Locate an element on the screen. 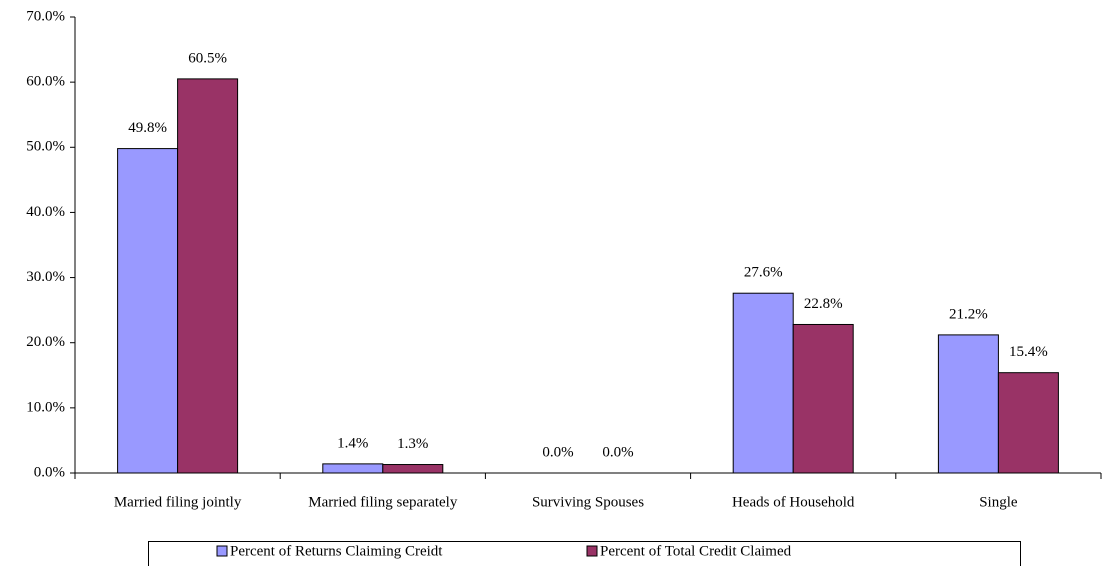 The width and height of the screenshot is (1109, 566). legend-label: Percent of Total Credit Claimed is located at coordinates (696, 551).